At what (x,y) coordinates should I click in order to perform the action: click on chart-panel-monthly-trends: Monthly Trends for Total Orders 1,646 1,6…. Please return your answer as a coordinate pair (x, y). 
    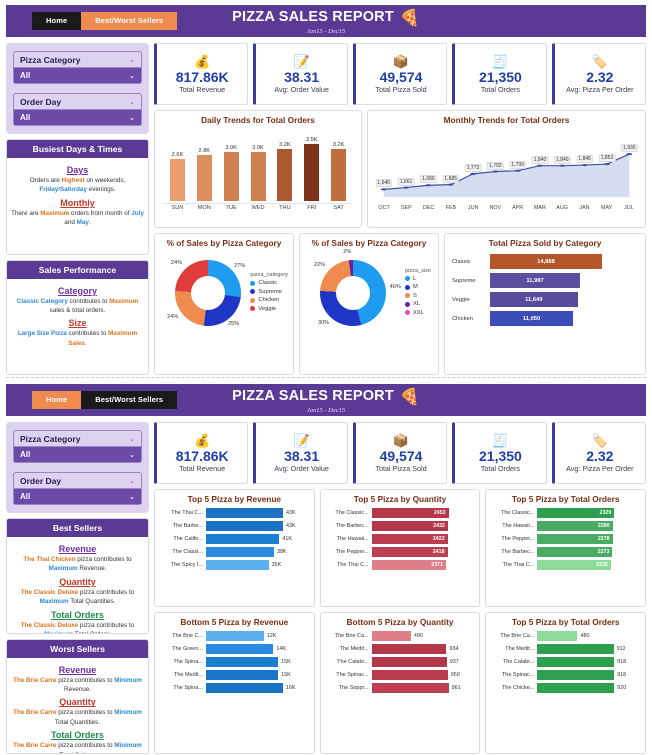
    Looking at the image, I should click on (506, 169).